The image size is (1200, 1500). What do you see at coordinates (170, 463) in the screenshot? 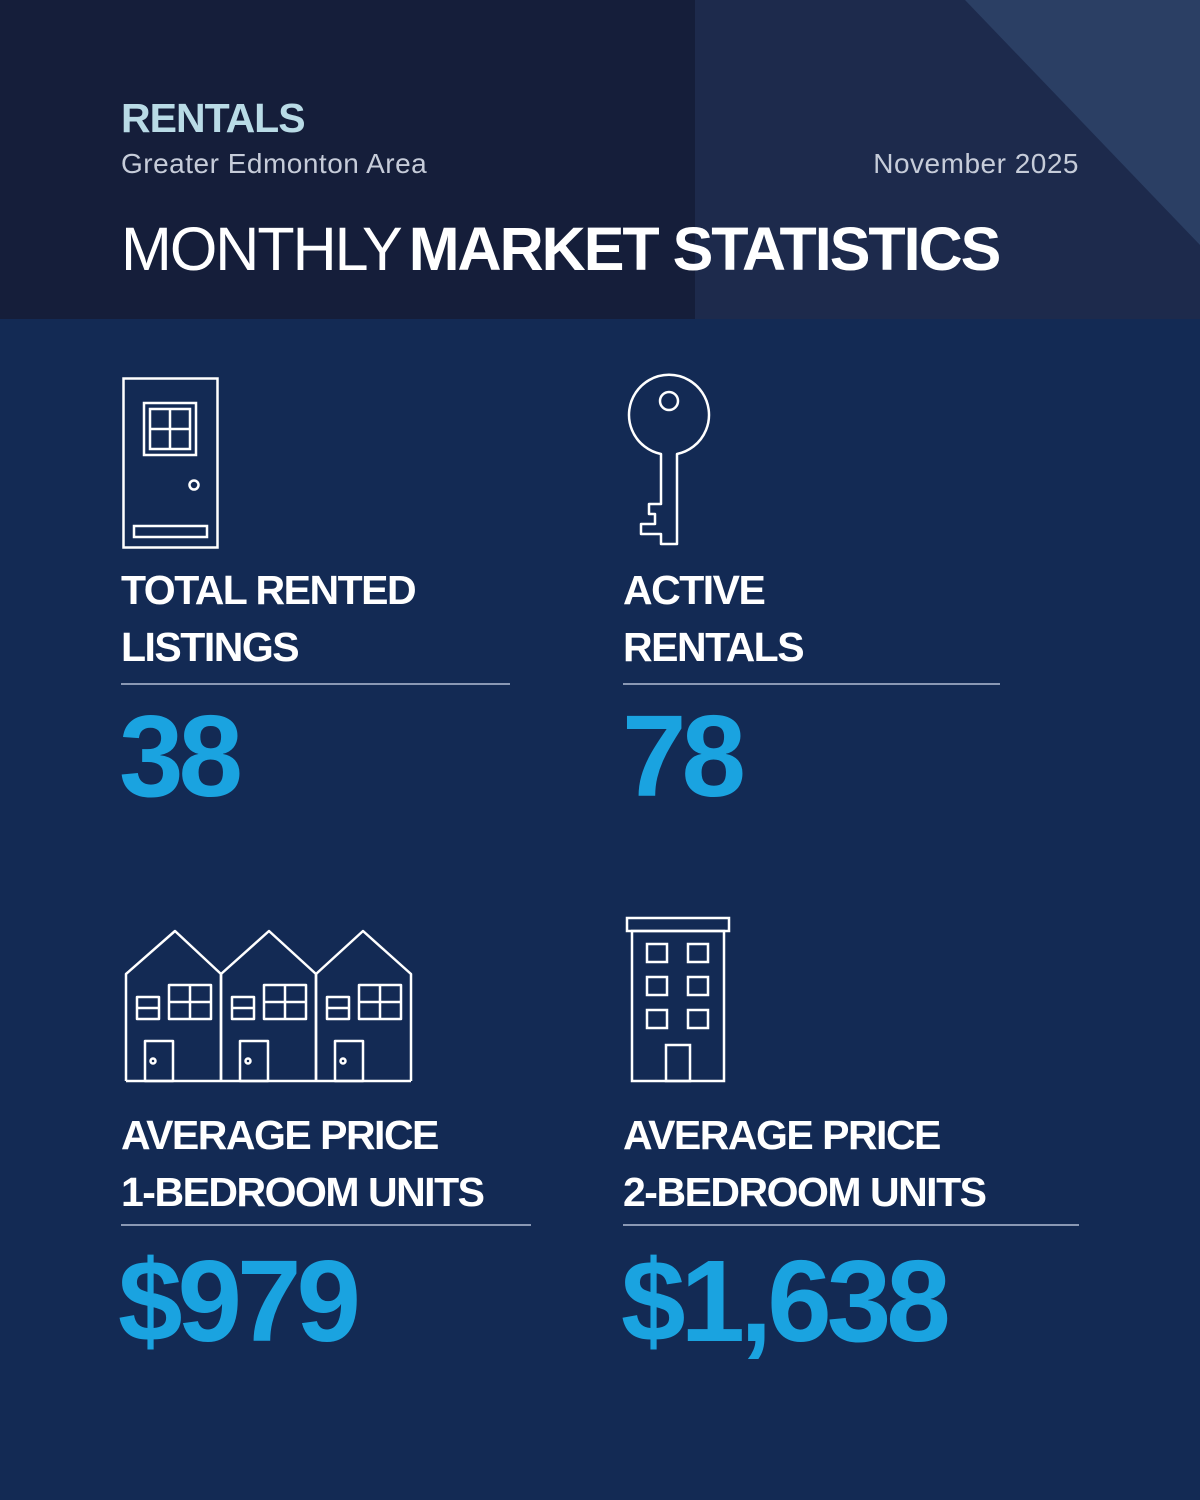
I see `door-icon` at bounding box center [170, 463].